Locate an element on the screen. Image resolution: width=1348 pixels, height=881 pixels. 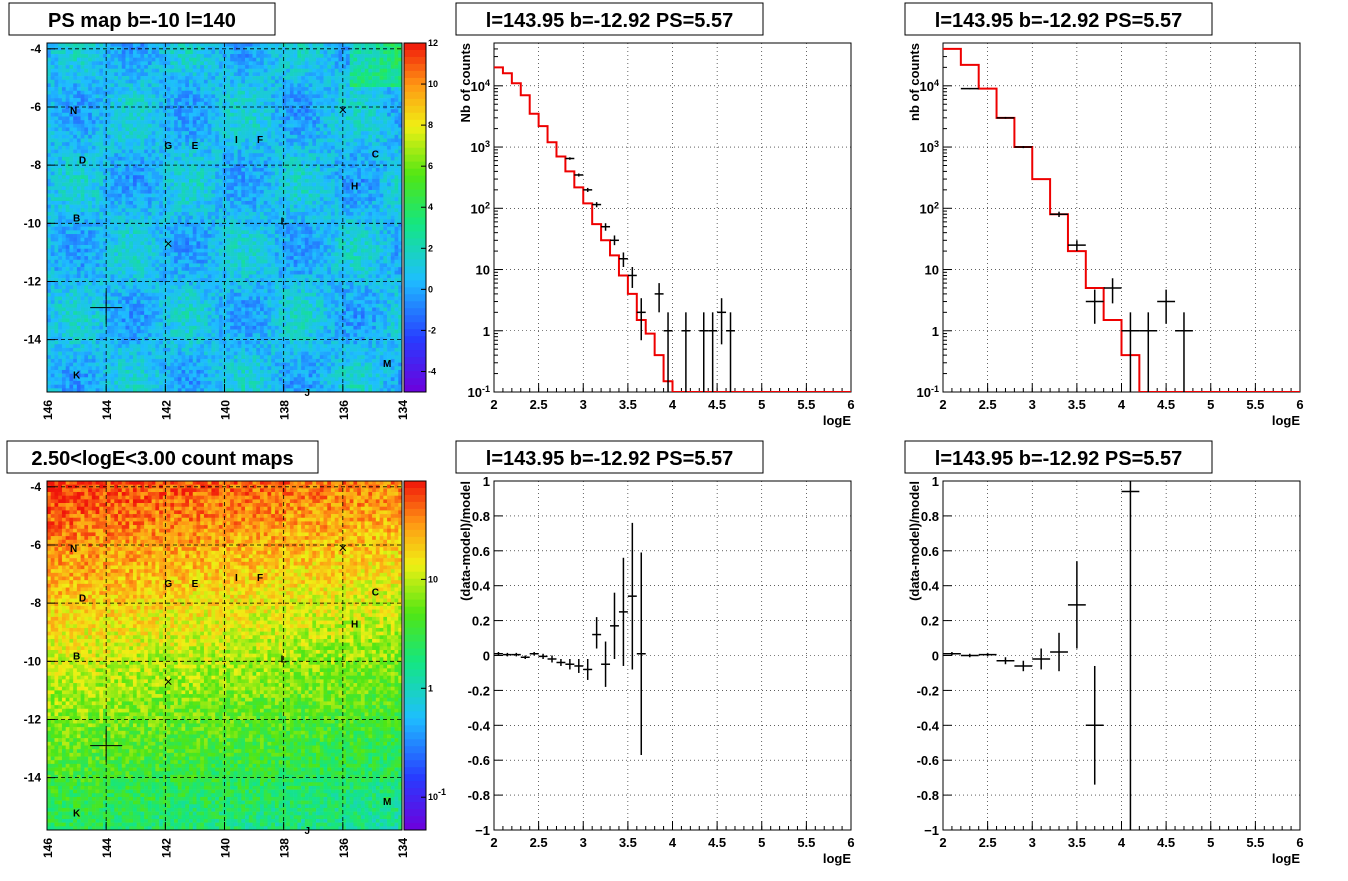
colorbar-tick-label: 10 is located at coordinates (433, 579).